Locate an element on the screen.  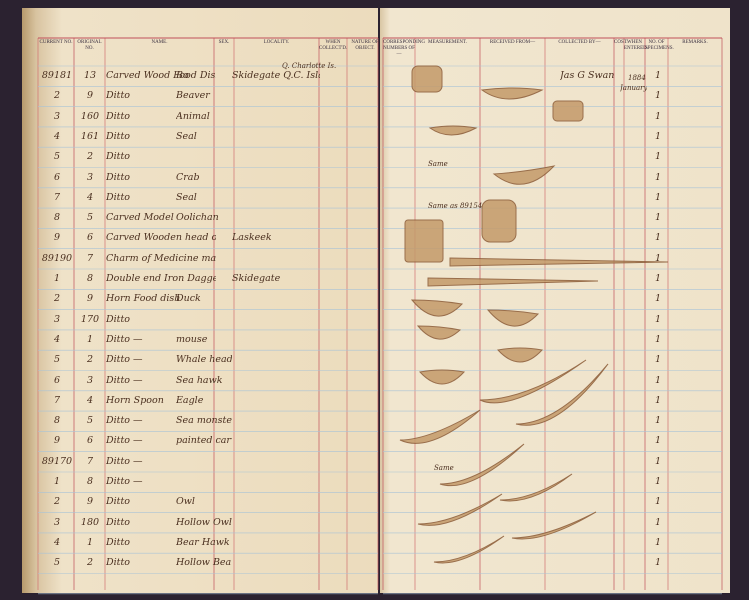
note: January is located at coordinates (634, 88).